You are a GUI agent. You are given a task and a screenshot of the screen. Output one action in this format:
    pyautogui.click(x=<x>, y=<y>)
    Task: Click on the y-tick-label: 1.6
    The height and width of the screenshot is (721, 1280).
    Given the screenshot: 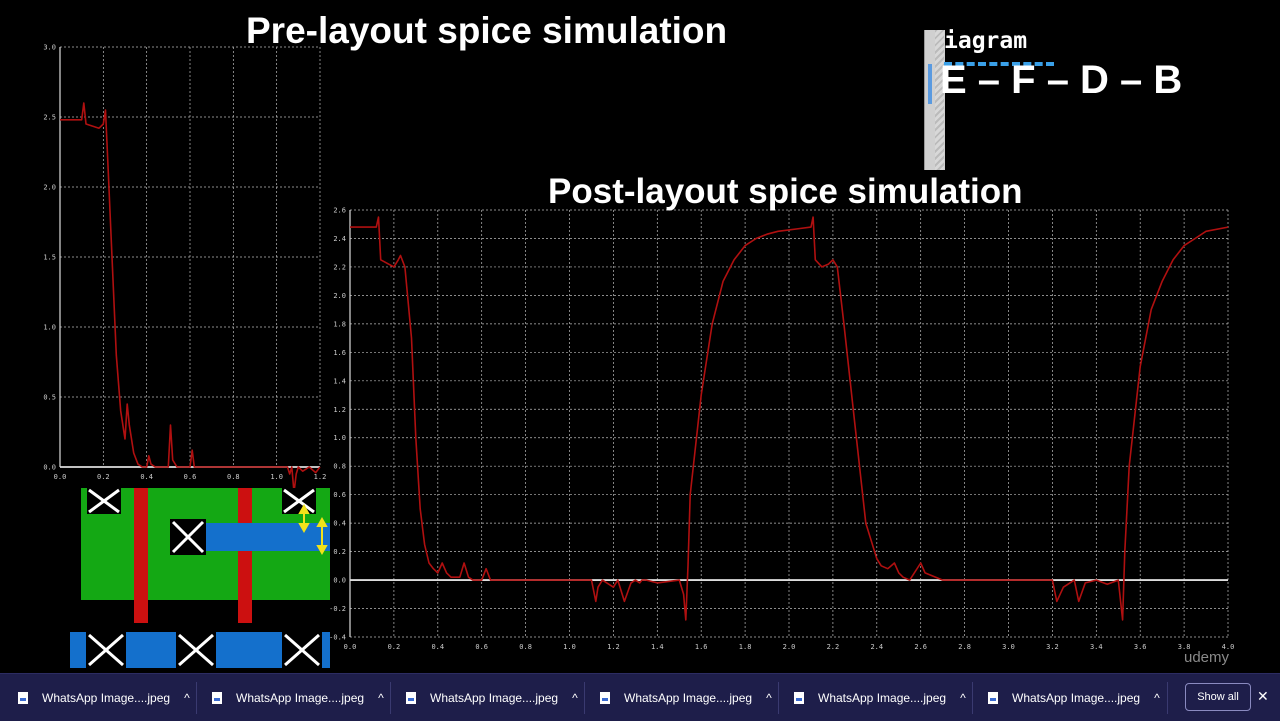 What is the action you would take?
    pyautogui.click(x=339, y=353)
    